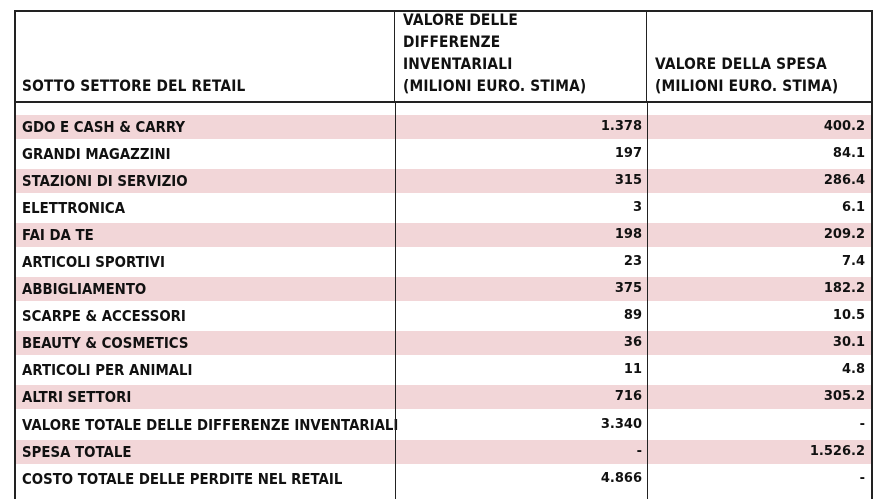 This screenshot has width=885, height=499. Describe the element at coordinates (844, 126) in the screenshot. I see `cell-spesa: 400.2` at that location.